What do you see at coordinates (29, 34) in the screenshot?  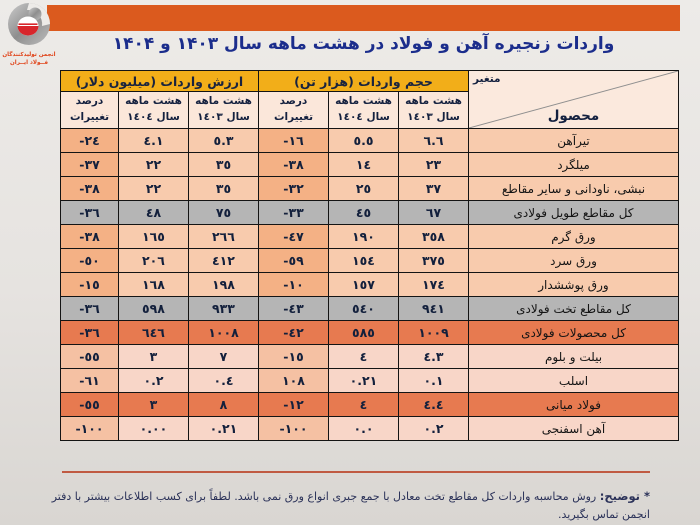 I see `association-logo: انجمن تولیدکنندگان فــولاد ایــران` at bounding box center [29, 34].